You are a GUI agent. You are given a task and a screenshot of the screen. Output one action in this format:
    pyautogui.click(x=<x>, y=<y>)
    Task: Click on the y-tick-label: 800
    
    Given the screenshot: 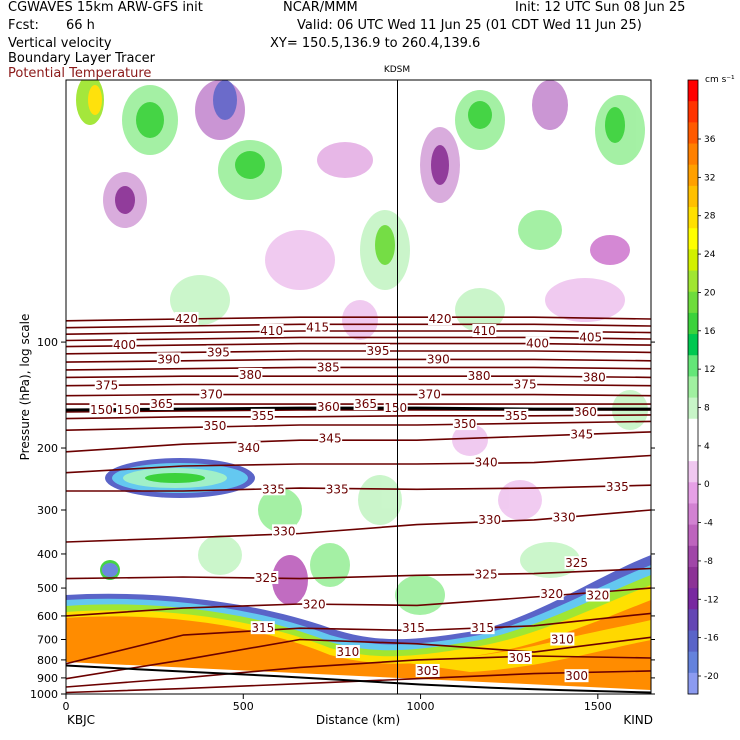 What is the action you would take?
    pyautogui.click(x=47, y=660)
    